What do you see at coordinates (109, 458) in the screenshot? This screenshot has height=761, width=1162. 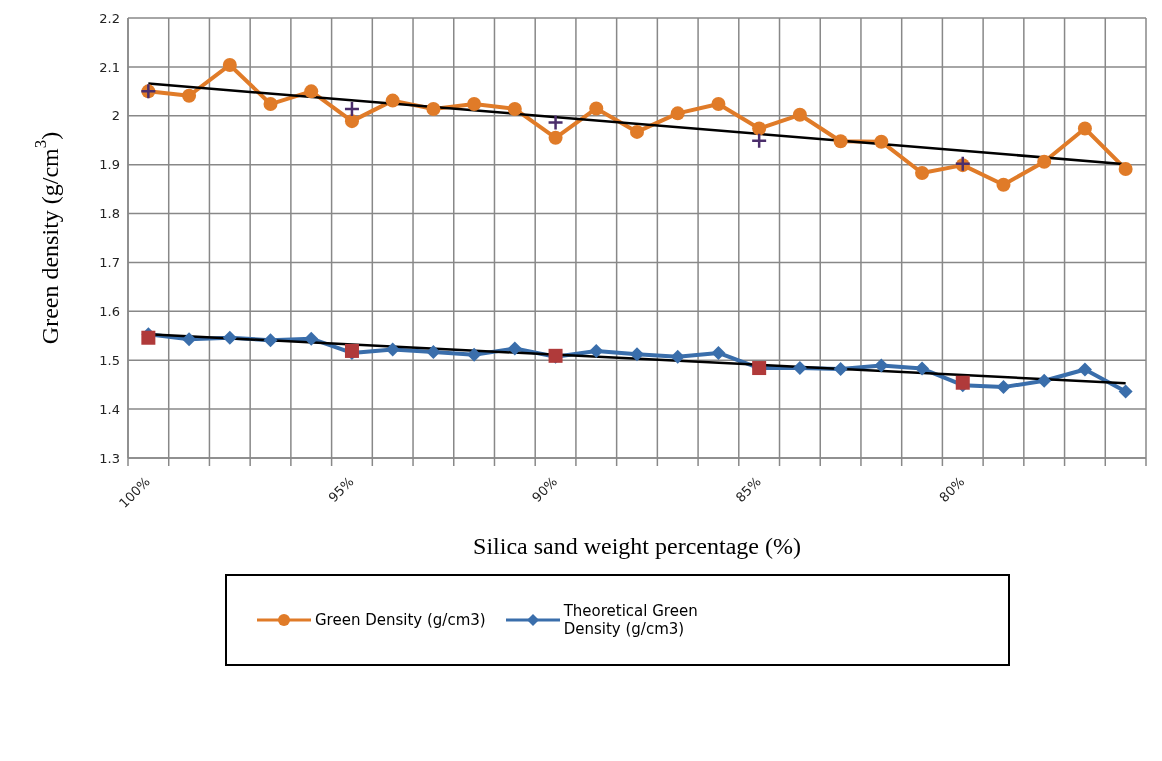 I see `y-tick-label: 1.3` at bounding box center [109, 458].